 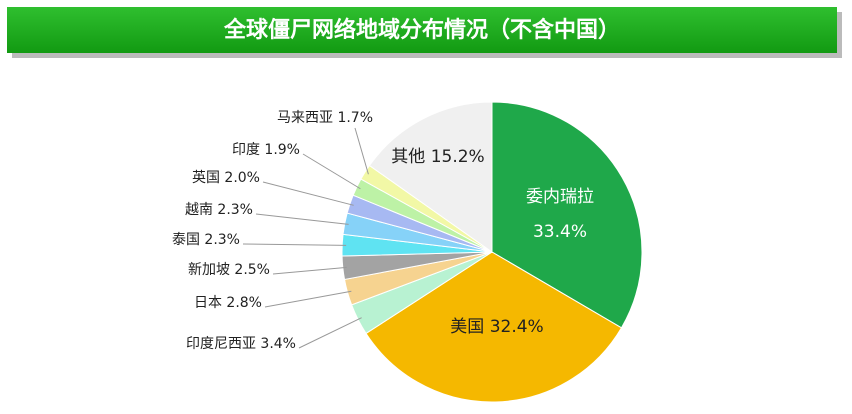 What do you see at coordinates (206, 177) in the screenshot?
I see `slice-name: 英国` at bounding box center [206, 177].